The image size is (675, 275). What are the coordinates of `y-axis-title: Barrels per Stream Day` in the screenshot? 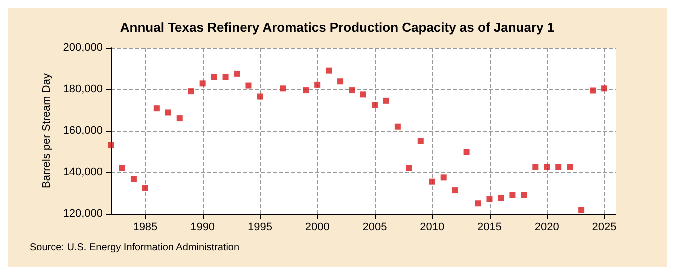 It's located at (46, 130).